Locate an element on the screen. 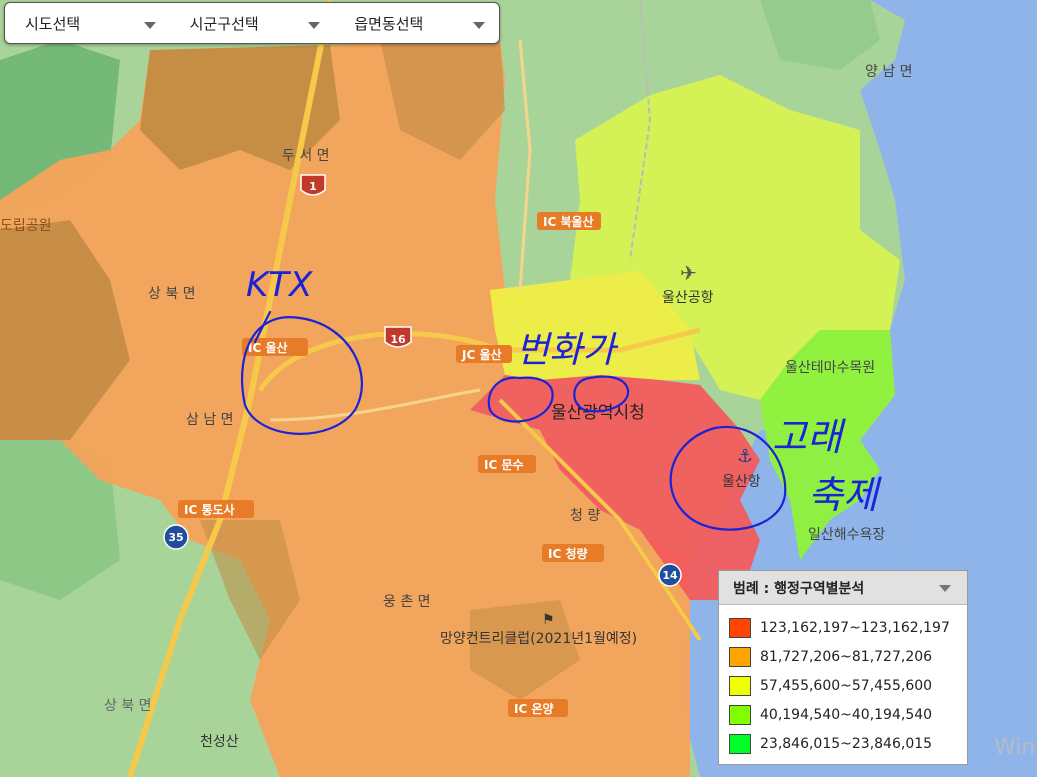  annotation-whale-festival-line1: 고래 is located at coordinates (809, 437).